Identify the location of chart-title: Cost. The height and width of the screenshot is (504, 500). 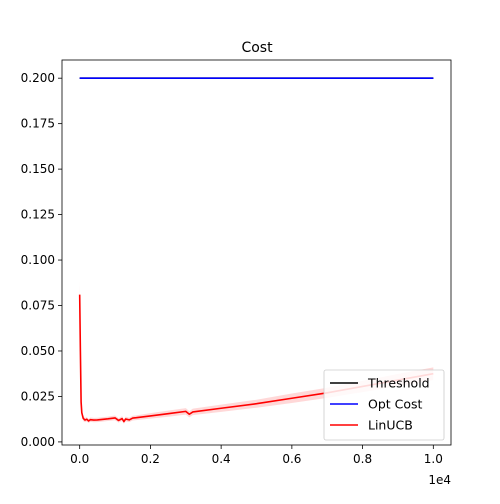
(257, 48).